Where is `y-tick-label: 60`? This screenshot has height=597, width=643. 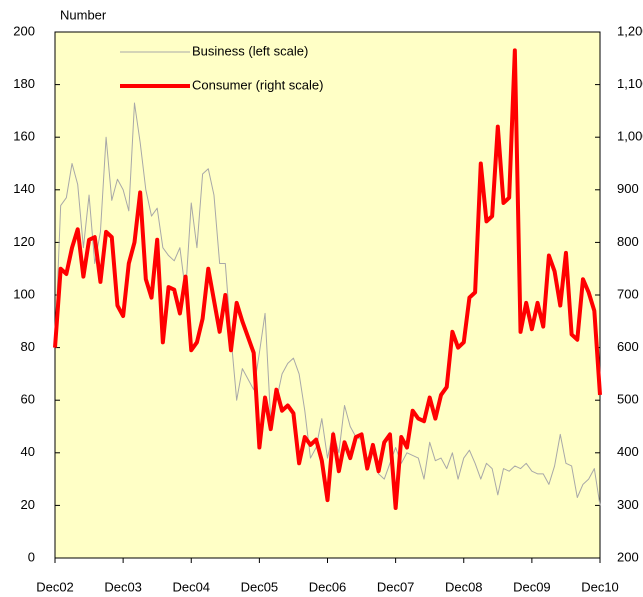 y-tick-label: 60 is located at coordinates (28, 399).